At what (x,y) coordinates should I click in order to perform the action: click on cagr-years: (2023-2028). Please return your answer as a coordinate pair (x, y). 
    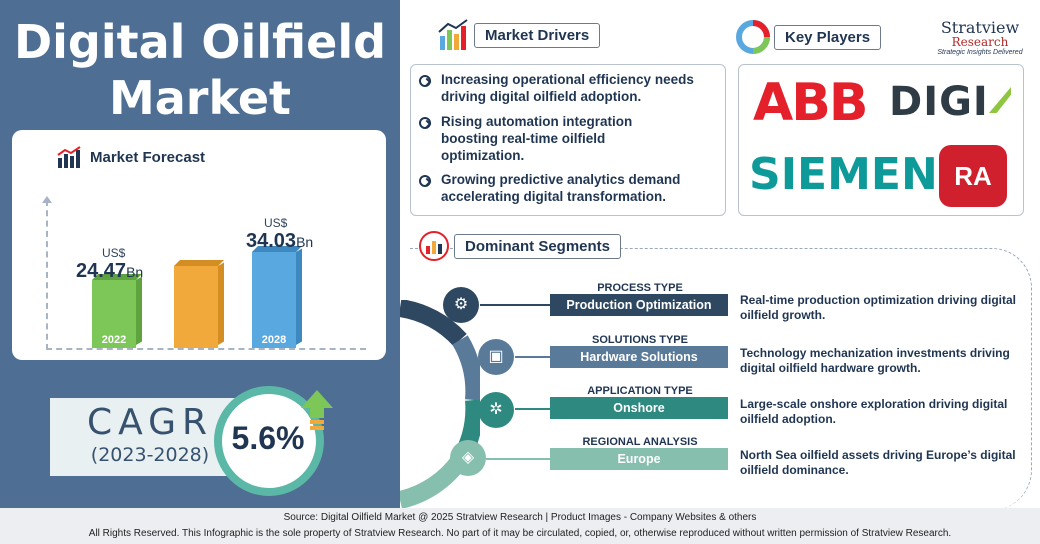
    Looking at the image, I should click on (150, 455).